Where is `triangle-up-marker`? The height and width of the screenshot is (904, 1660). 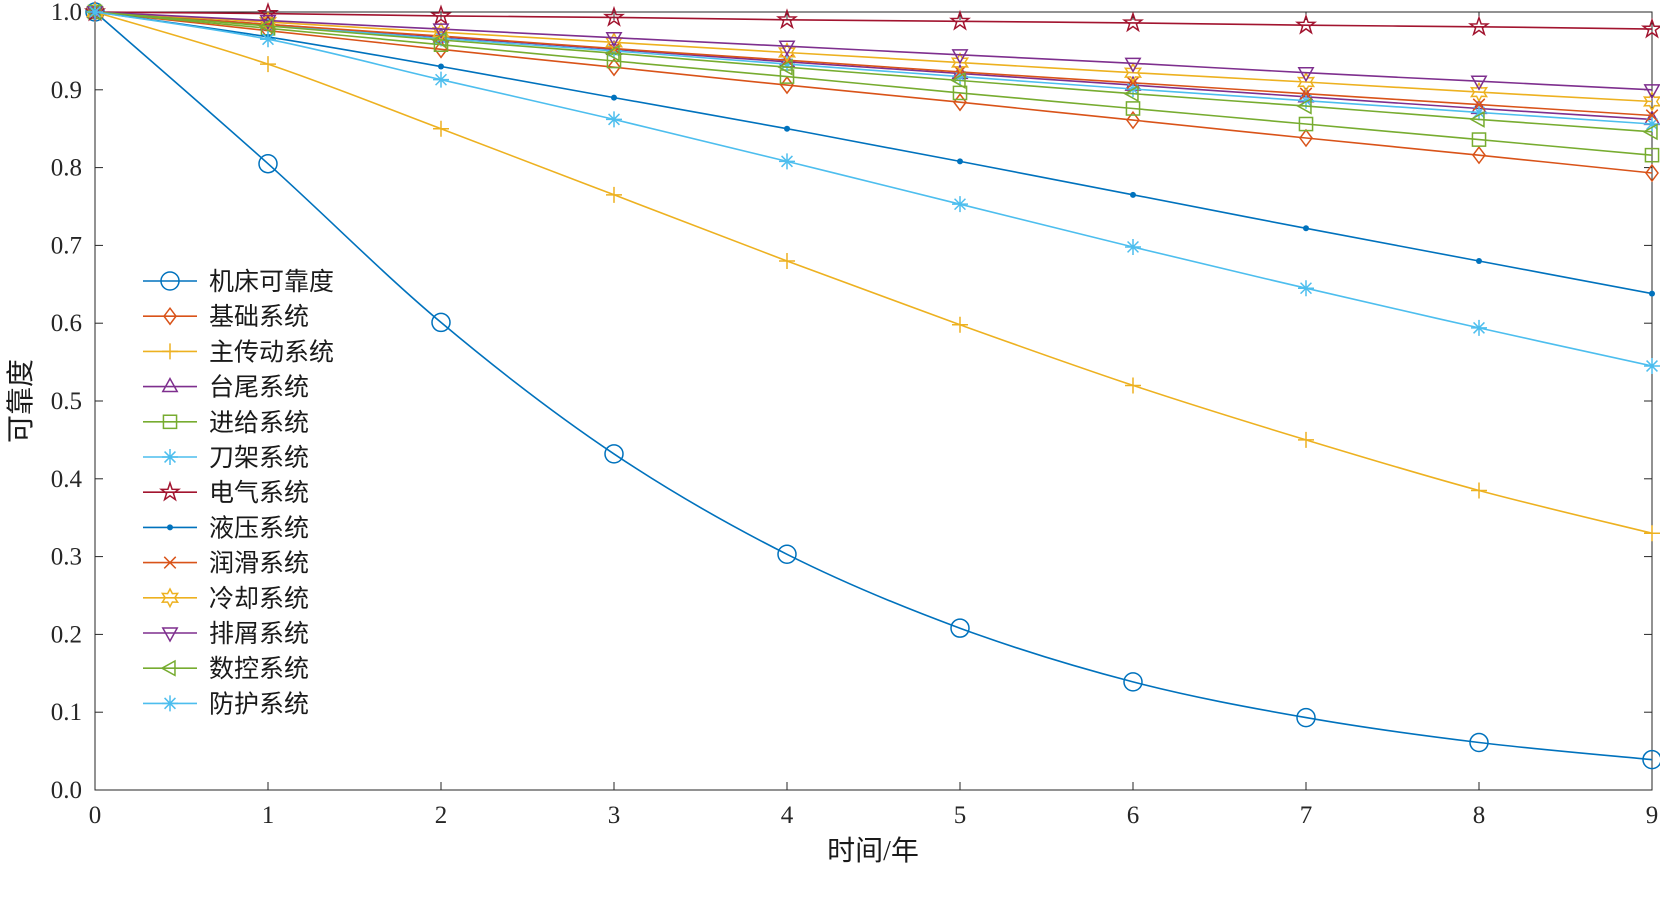
triangle-up-marker is located at coordinates (170, 385).